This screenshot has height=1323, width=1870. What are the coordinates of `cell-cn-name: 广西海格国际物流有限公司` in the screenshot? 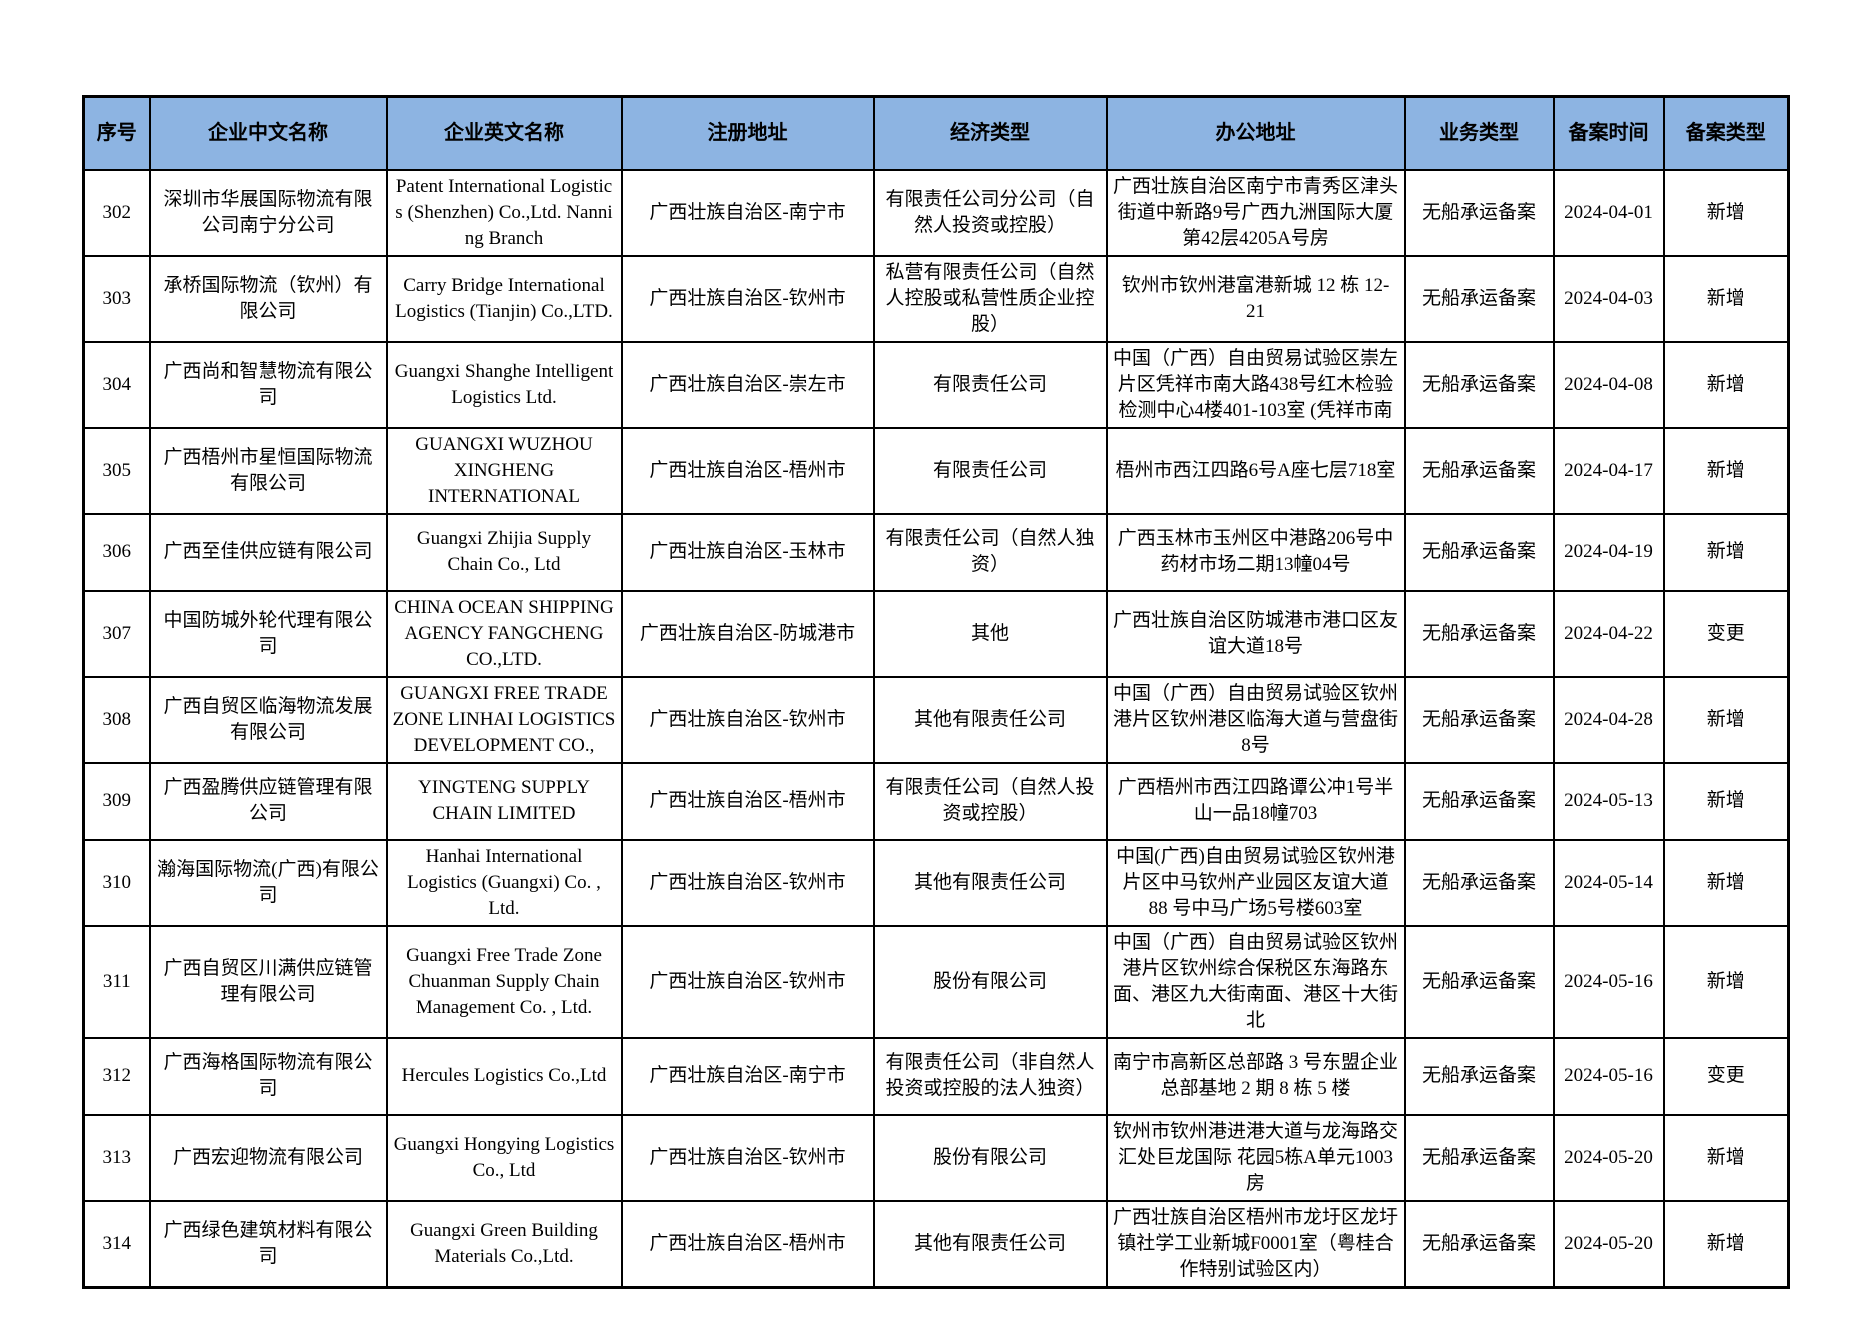 It's located at (268, 1076).